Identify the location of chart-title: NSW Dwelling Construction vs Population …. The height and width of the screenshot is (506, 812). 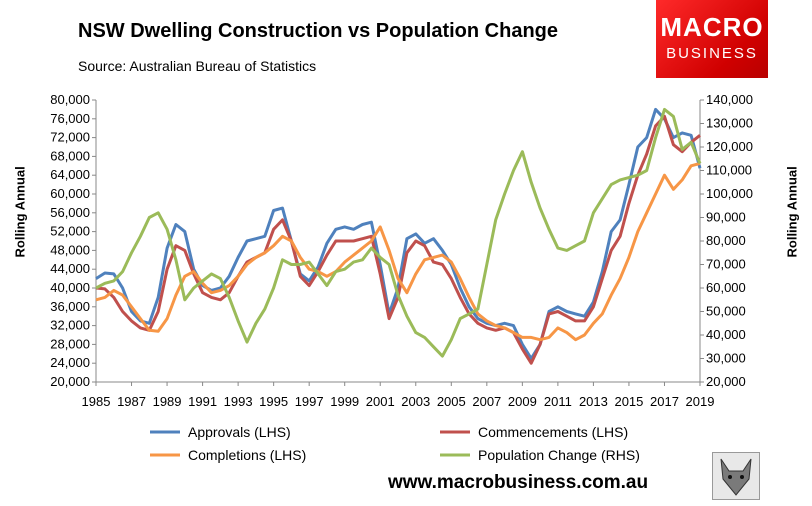
(318, 31).